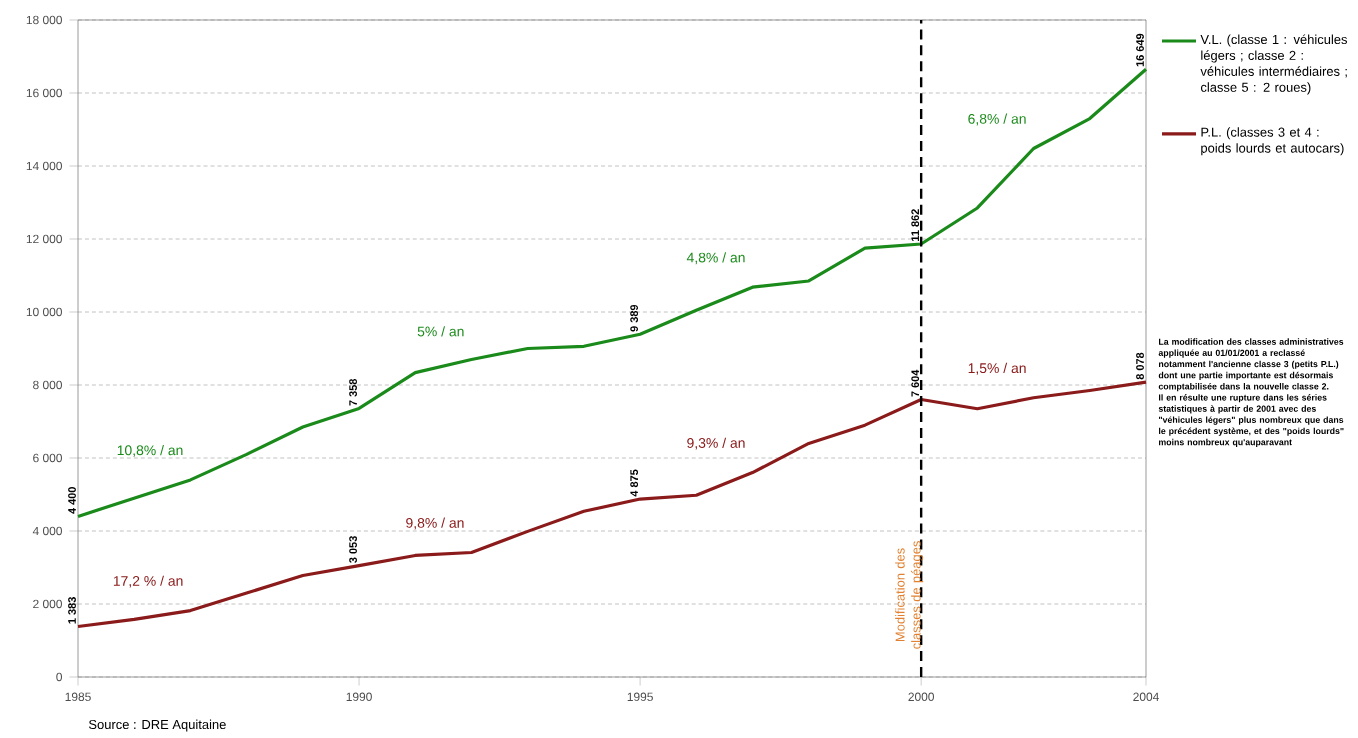 Image resolution: width=1358 pixels, height=738 pixels. I want to click on data-label: 3 053, so click(353, 549).